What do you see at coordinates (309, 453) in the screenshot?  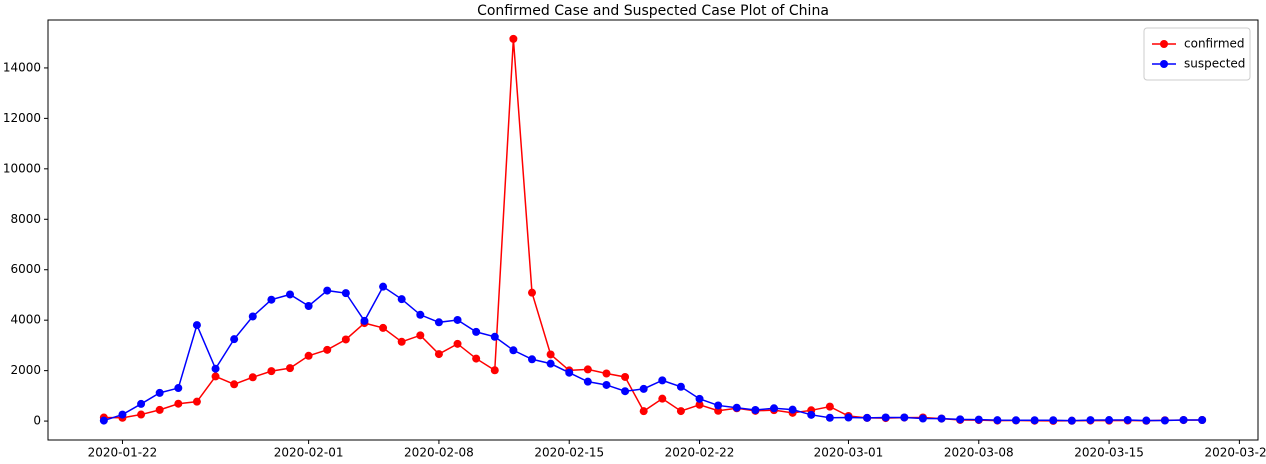 I see `x-tick-label: 2020-02-01` at bounding box center [309, 453].